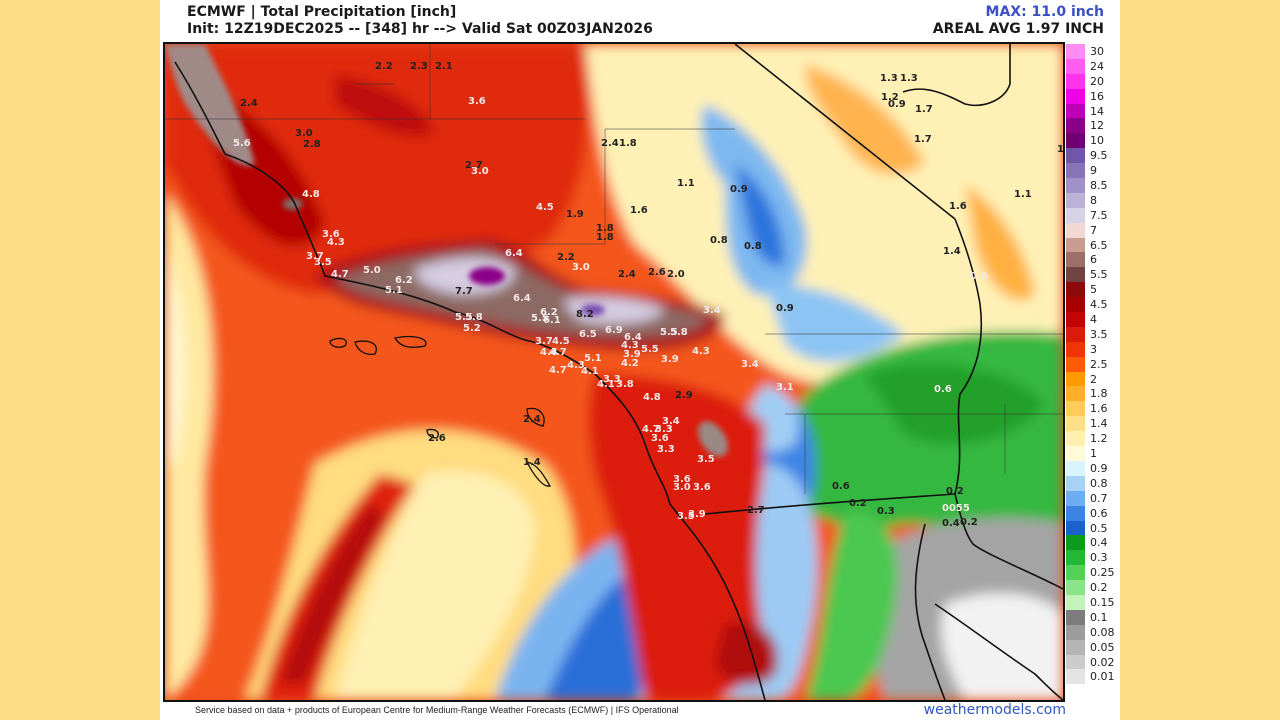 This screenshot has width=1280, height=720. What do you see at coordinates (1099, 513) in the screenshot?
I see `legend-label: 0.6` at bounding box center [1099, 513].